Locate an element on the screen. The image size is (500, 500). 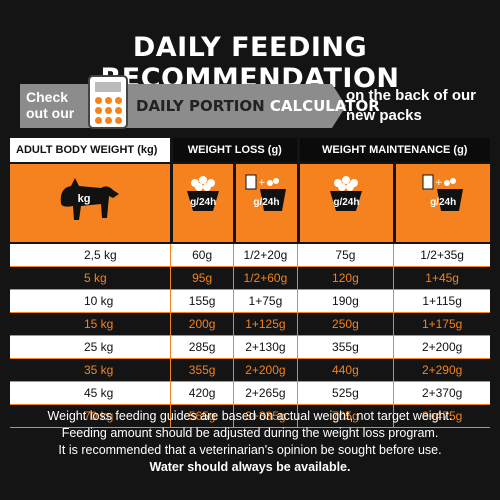
table-row: 45 kg 420g 2+265g 525g 2+370g is located at coordinates (250, 393).